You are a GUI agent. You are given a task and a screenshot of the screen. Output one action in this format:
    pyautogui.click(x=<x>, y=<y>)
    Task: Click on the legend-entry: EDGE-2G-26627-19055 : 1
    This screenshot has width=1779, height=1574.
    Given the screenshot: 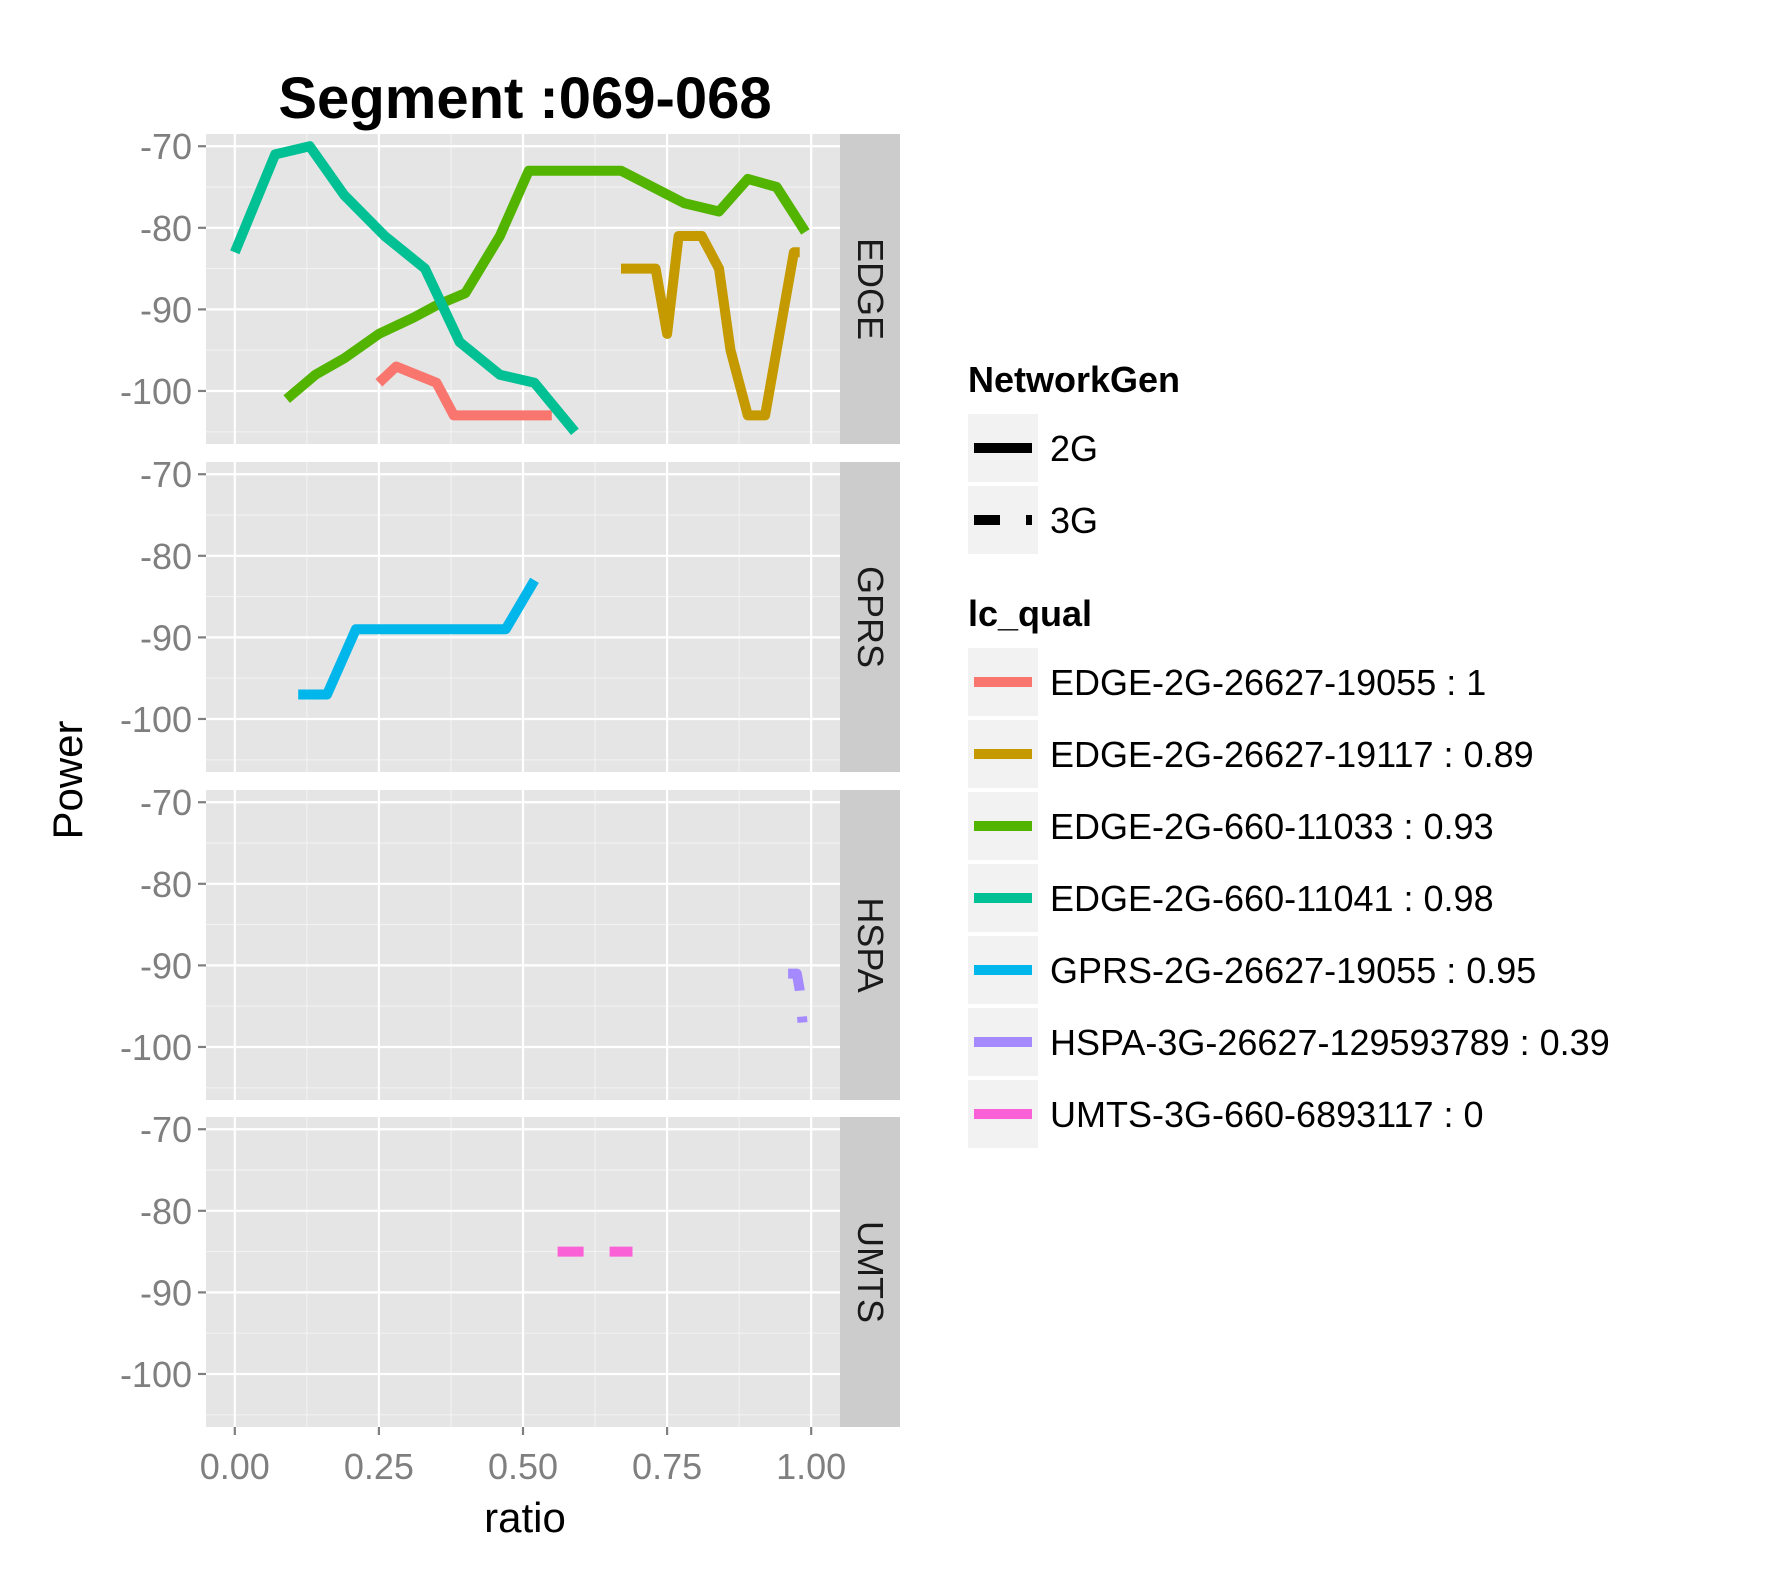 What is the action you would take?
    pyautogui.click(x=1227, y=682)
    